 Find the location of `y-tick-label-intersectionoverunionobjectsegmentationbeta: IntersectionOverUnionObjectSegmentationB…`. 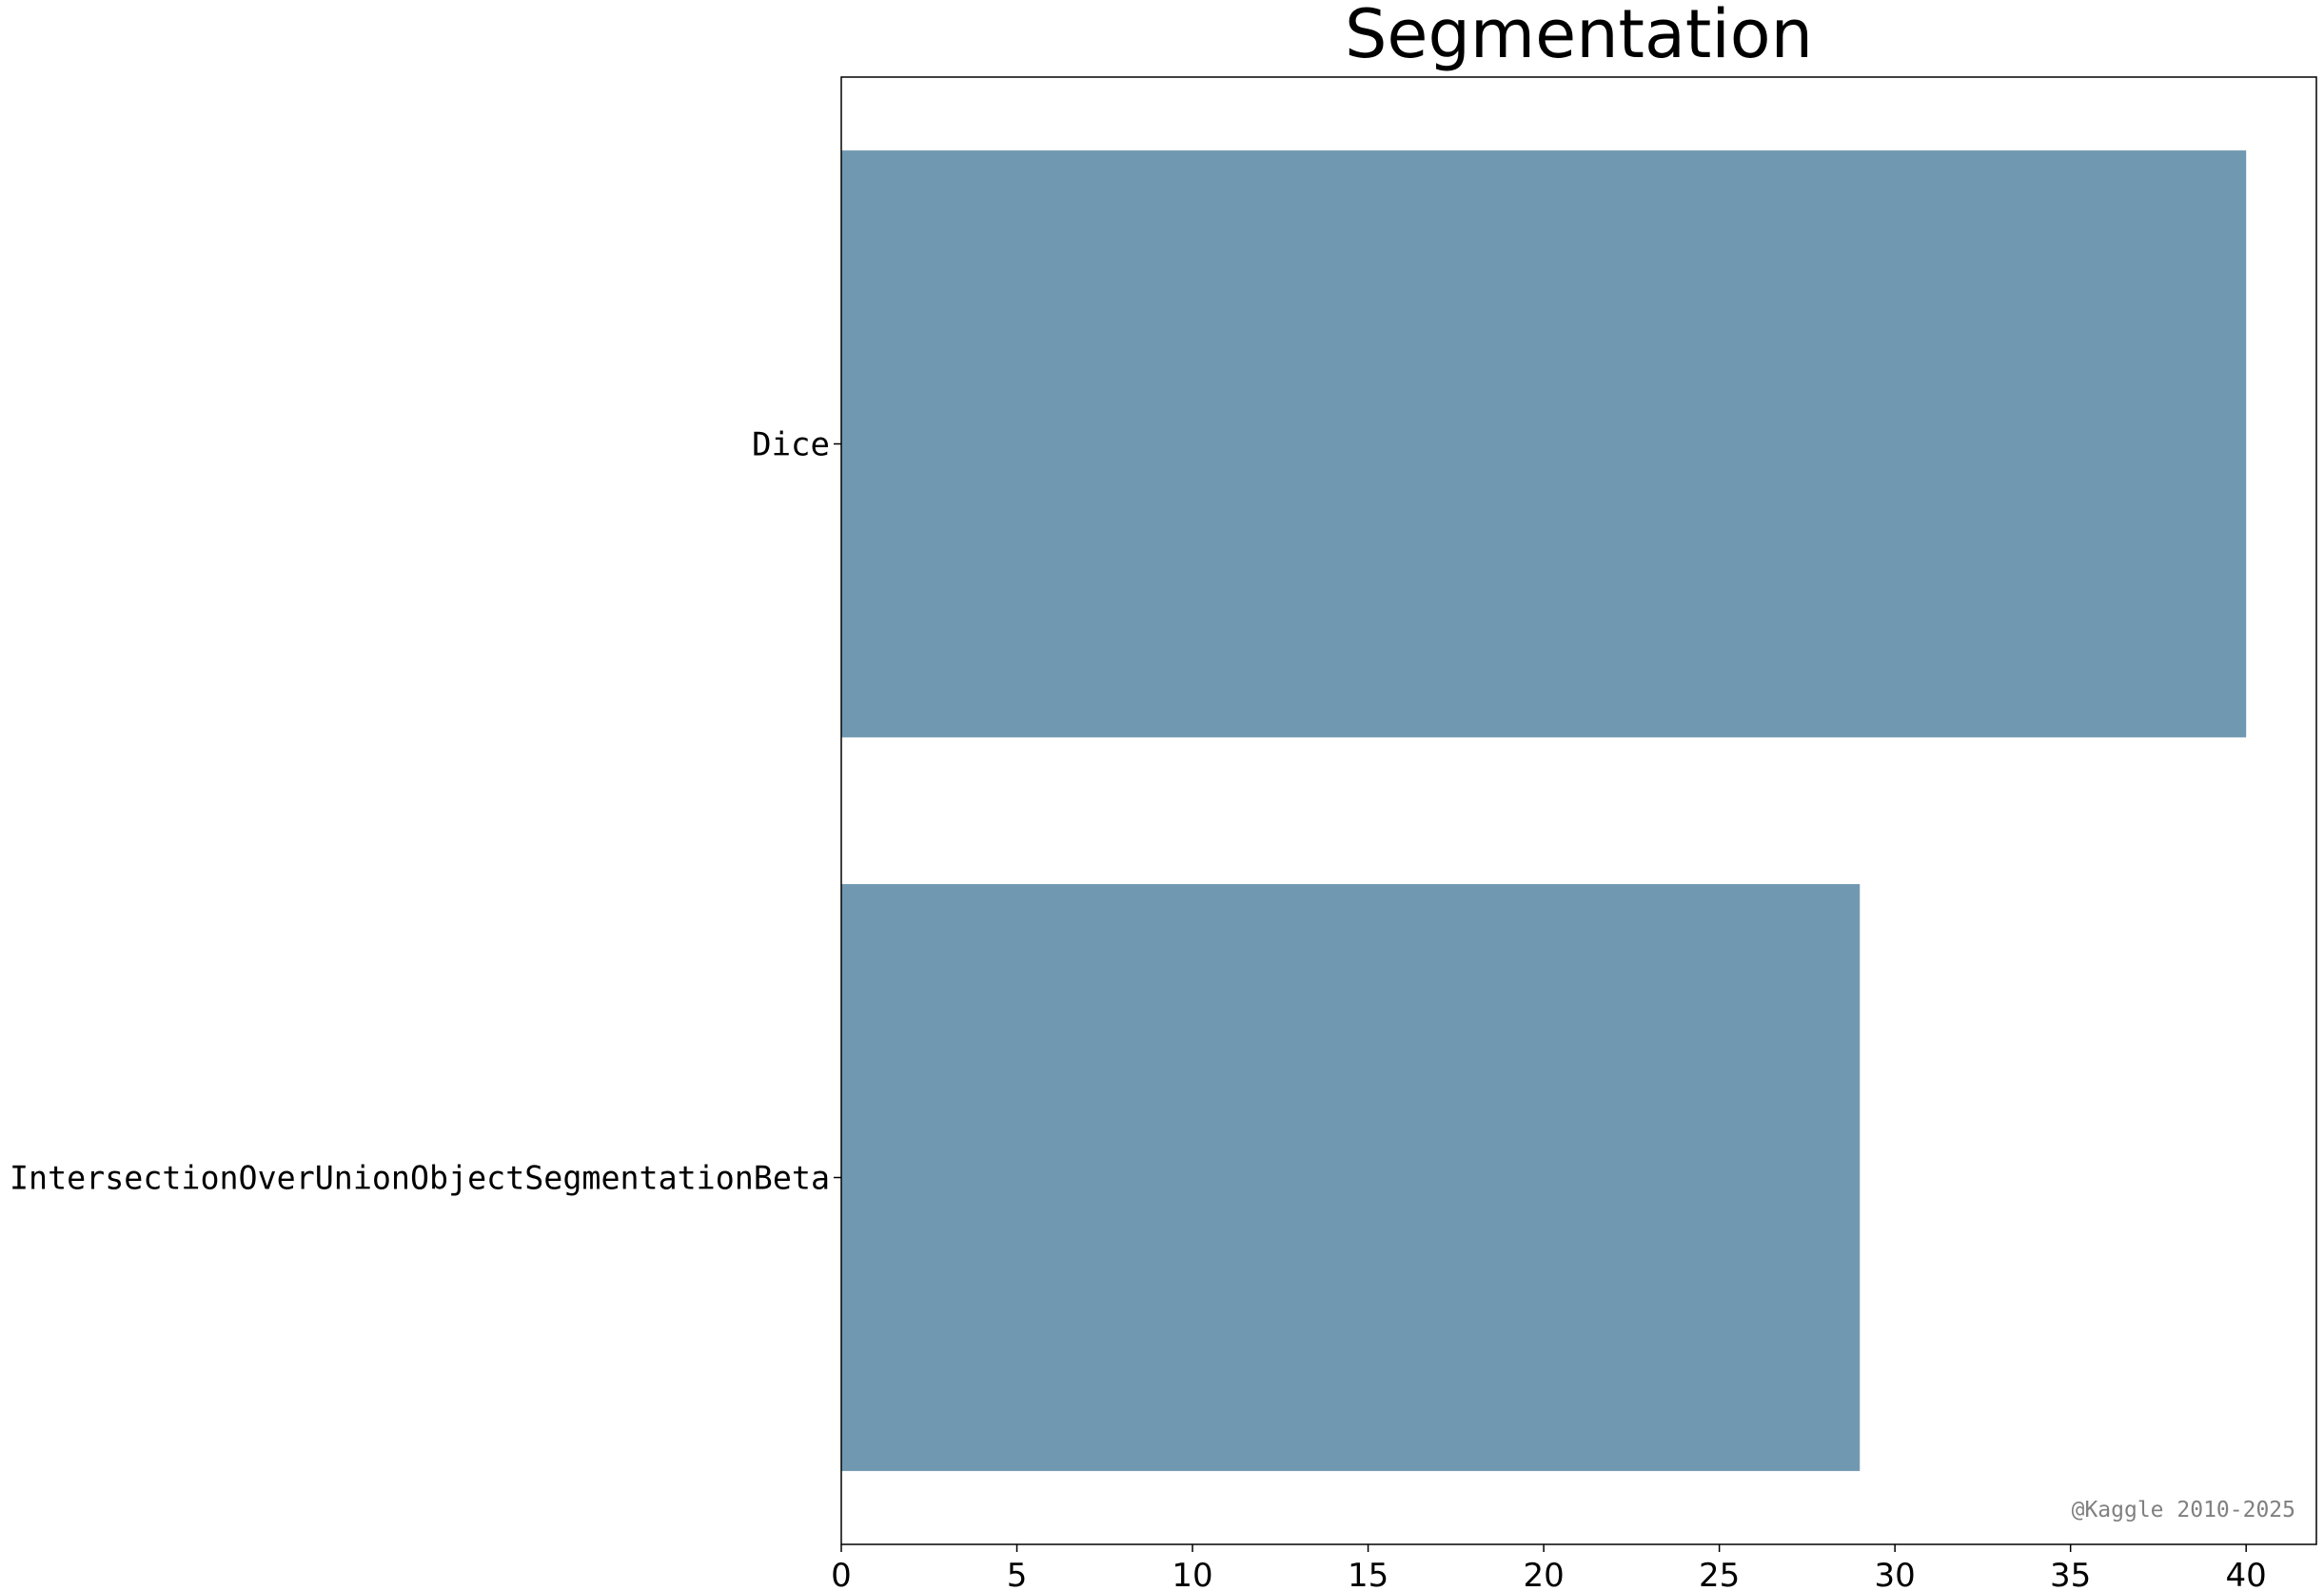

y-tick-label-intersectionoverunionobjectsegmentationbeta: IntersectionOverUnionObjectSegmentationB… is located at coordinates (420, 1179).